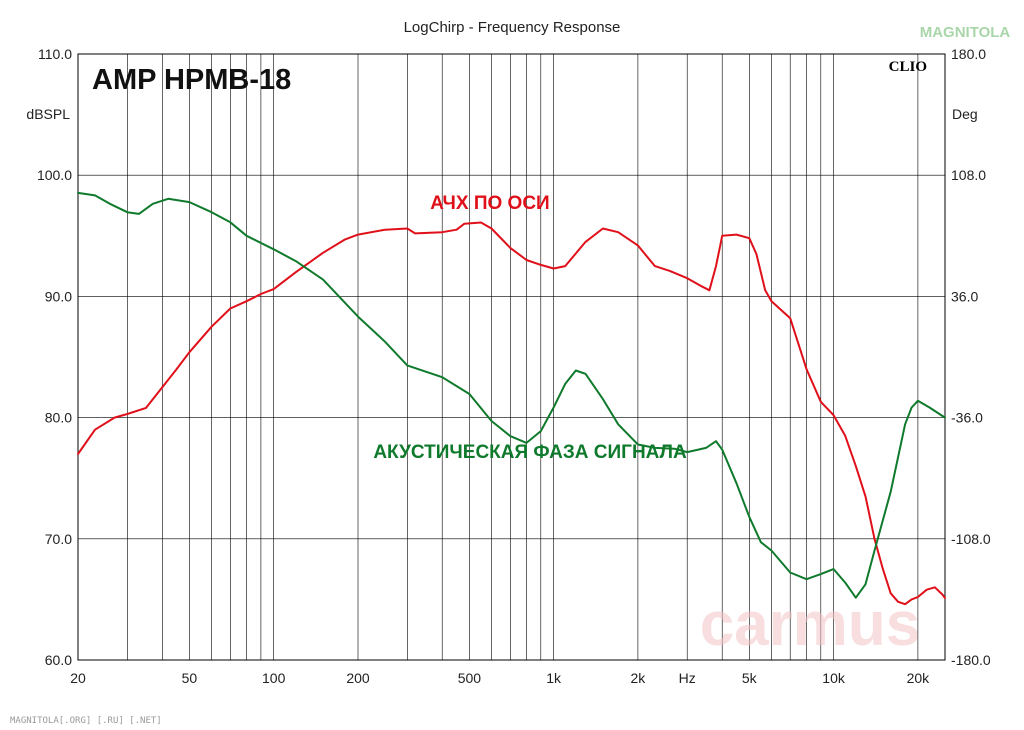 This screenshot has width=1024, height=730. I want to click on x-tick-label: 5k, so click(750, 678).